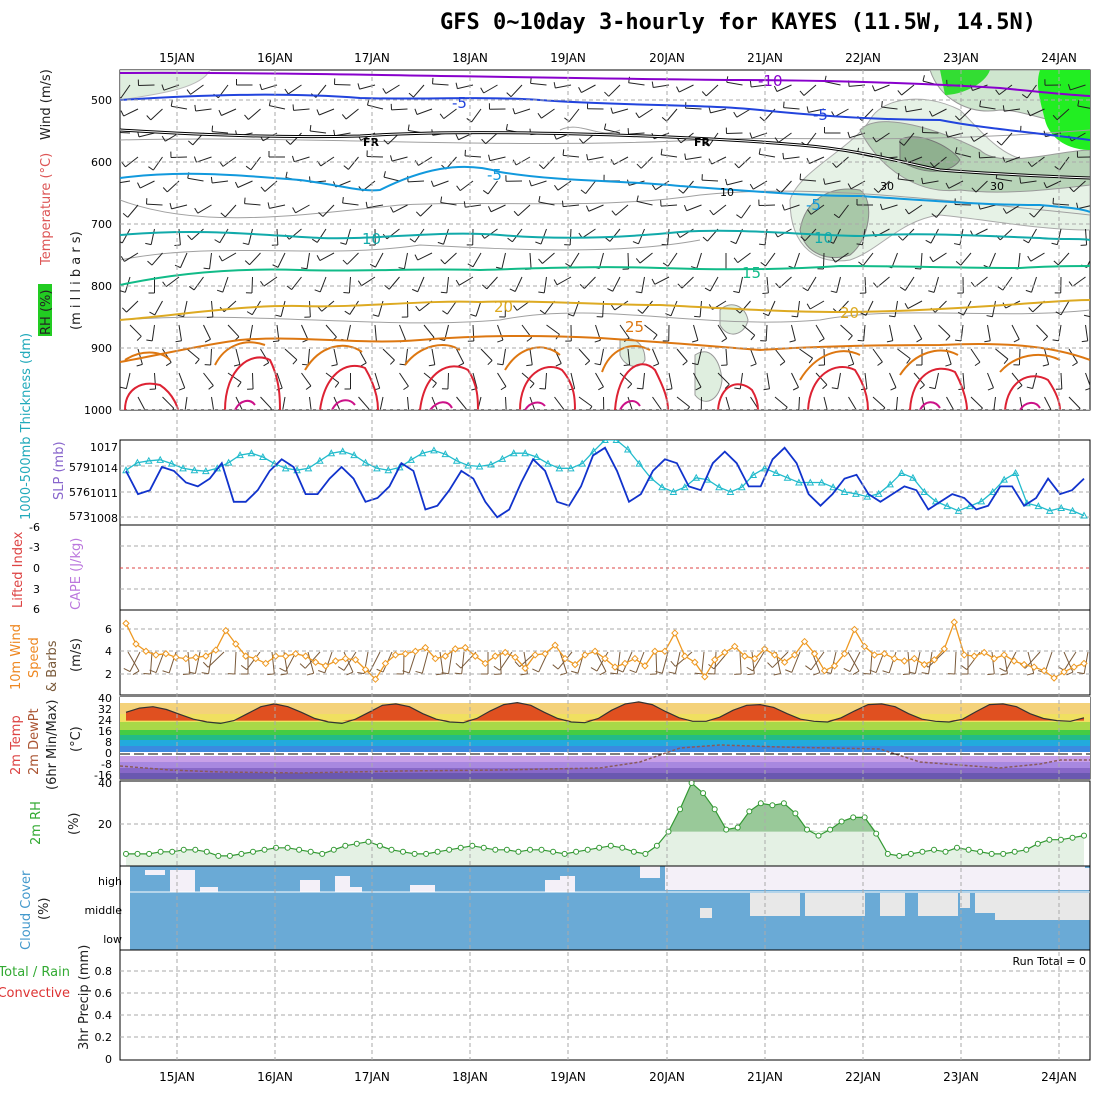 This screenshot has width=1100, height=1100. Describe the element at coordinates (667, 1077) in the screenshot. I see `date-label-bottom: 20JAN` at that location.